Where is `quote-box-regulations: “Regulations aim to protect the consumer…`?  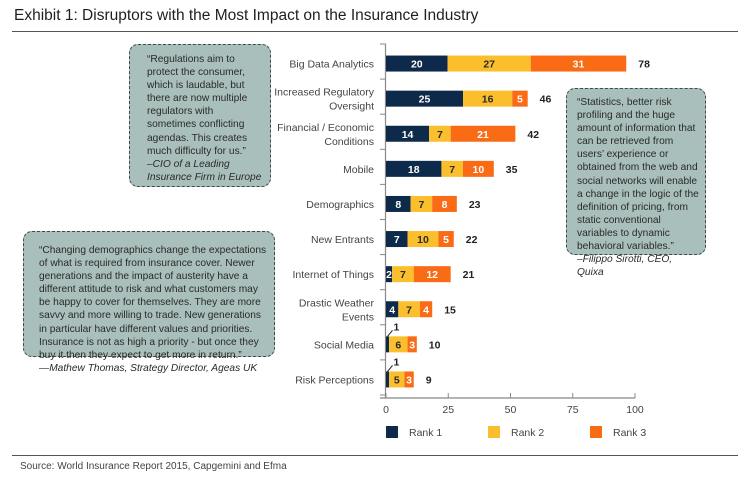
quote-box-regulations: “Regulations aim to protect the consumer… is located at coordinates (200, 115).